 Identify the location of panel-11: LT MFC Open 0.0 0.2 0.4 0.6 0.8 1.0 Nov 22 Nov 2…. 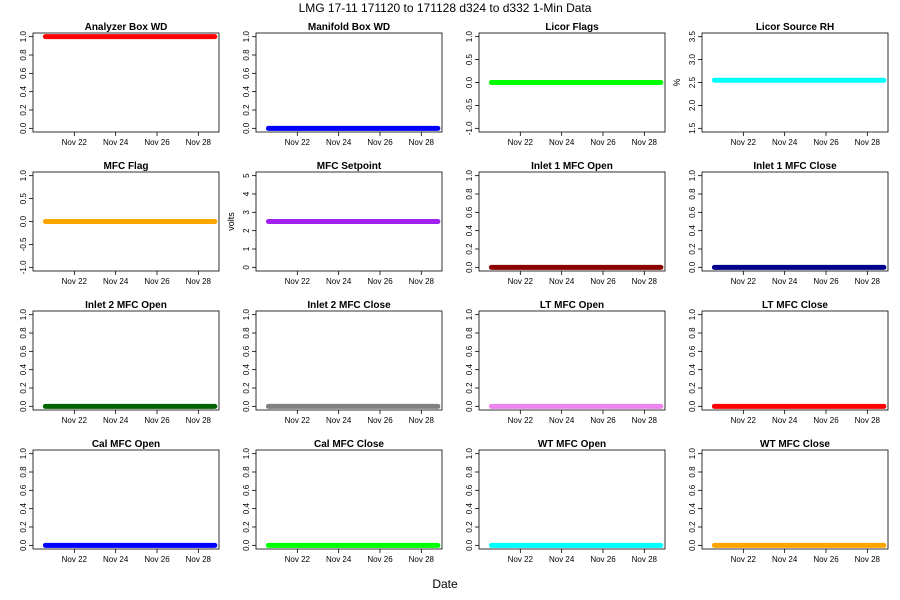
(565, 362).